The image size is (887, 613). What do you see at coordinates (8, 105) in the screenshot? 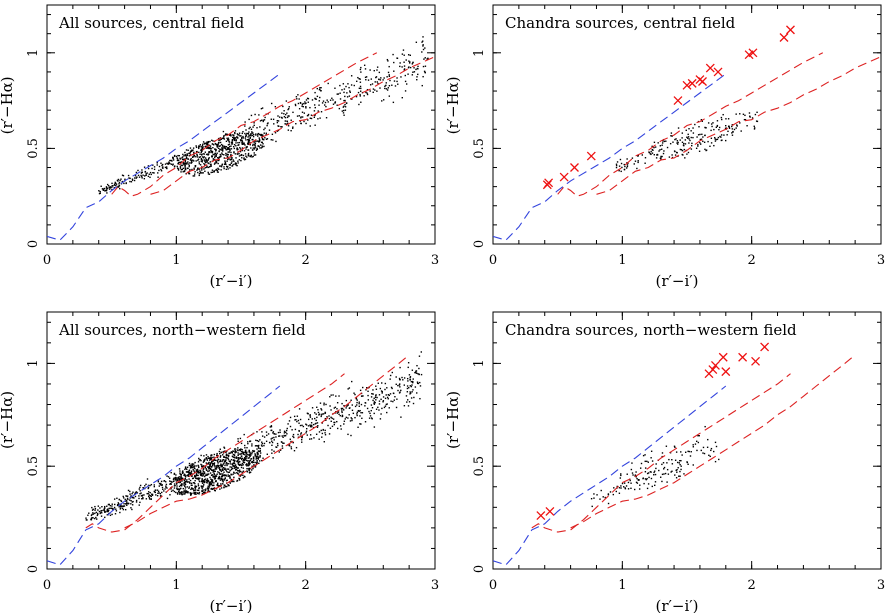
I see `y-axis-title: (r′−Hα)` at bounding box center [8, 105].